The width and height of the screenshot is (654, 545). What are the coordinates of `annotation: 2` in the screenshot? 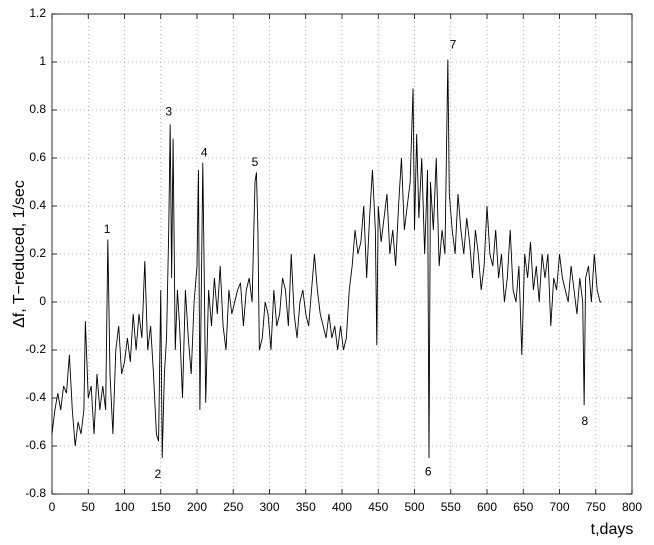 It's located at (158, 474).